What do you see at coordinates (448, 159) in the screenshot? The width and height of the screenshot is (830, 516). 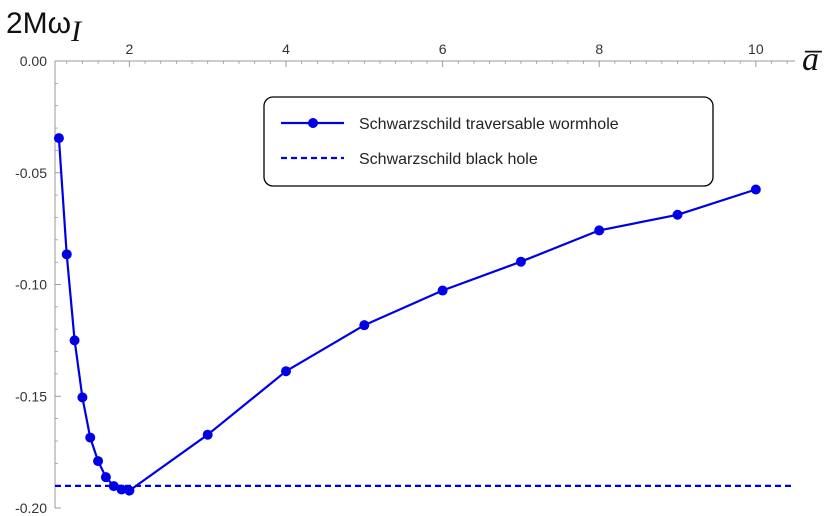 I see `legend-label-black-hole: Schwarzschild black hole` at bounding box center [448, 159].